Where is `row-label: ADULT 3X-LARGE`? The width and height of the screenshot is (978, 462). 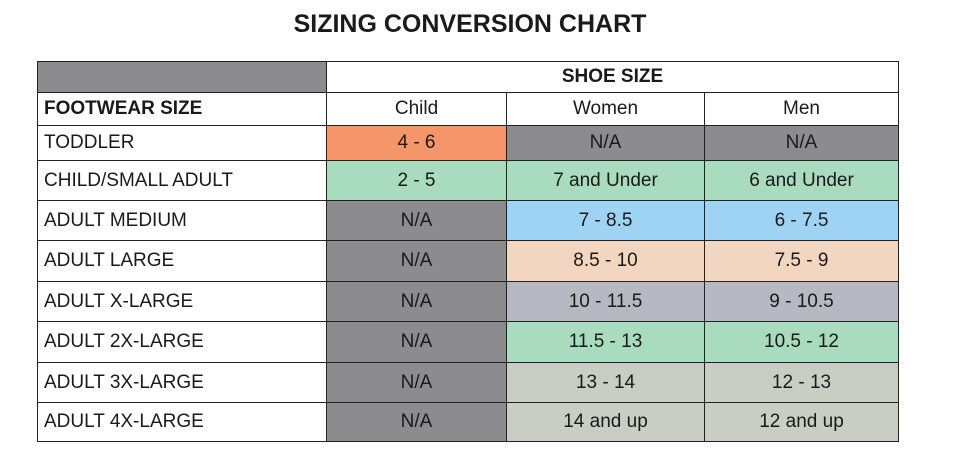 row-label: ADULT 3X-LARGE is located at coordinates (182, 382).